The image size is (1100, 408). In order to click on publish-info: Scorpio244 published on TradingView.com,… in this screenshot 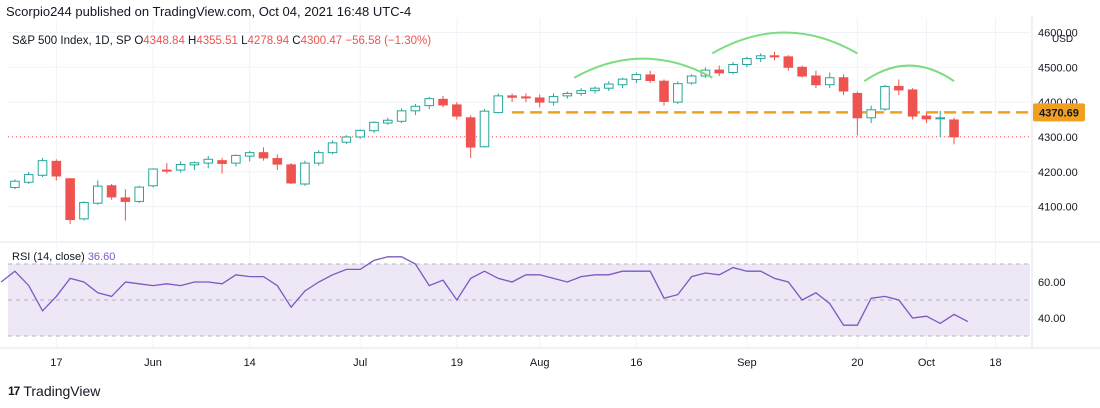, I will do `click(209, 11)`.